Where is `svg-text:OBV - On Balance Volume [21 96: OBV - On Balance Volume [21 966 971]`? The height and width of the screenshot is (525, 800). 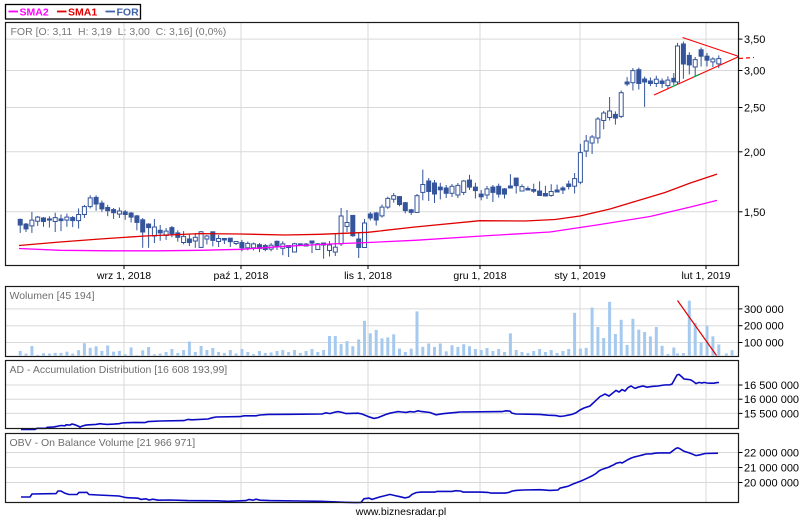
svg-text:OBV - On Balance Volume [21 96: OBV - On Balance Volume [21 966 971] is located at coordinates (103, 443).